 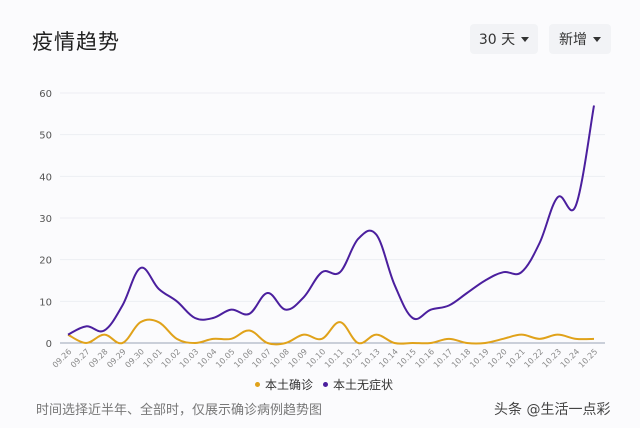 I want to click on svg-text: 30, so click(x=45, y=219).